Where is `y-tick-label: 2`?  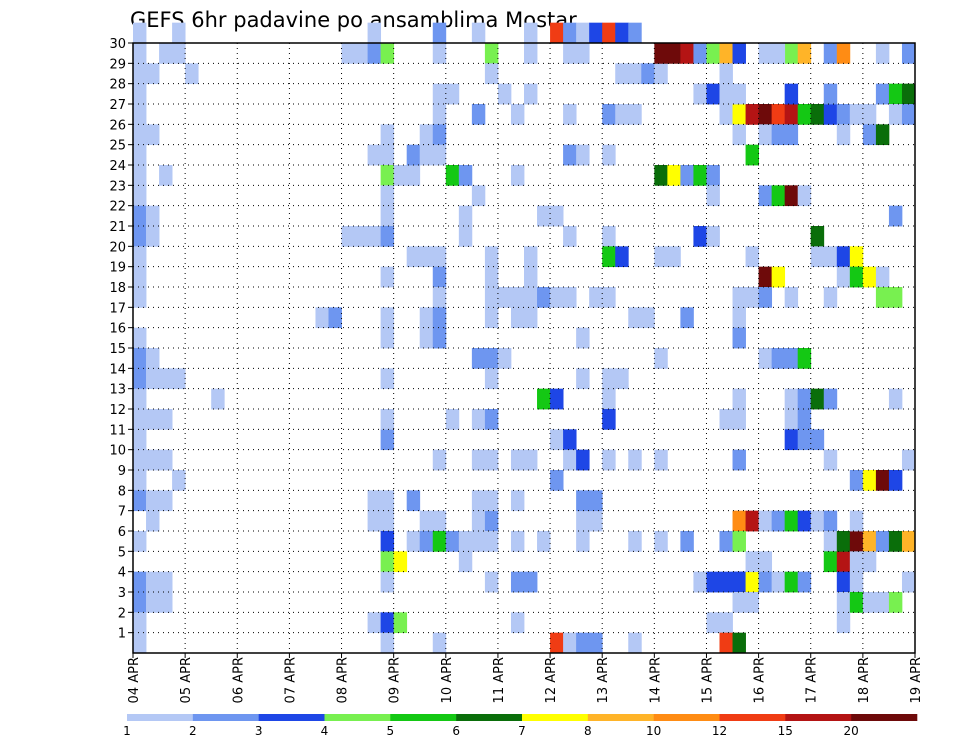
y-tick-label: 2 is located at coordinates (122, 613).